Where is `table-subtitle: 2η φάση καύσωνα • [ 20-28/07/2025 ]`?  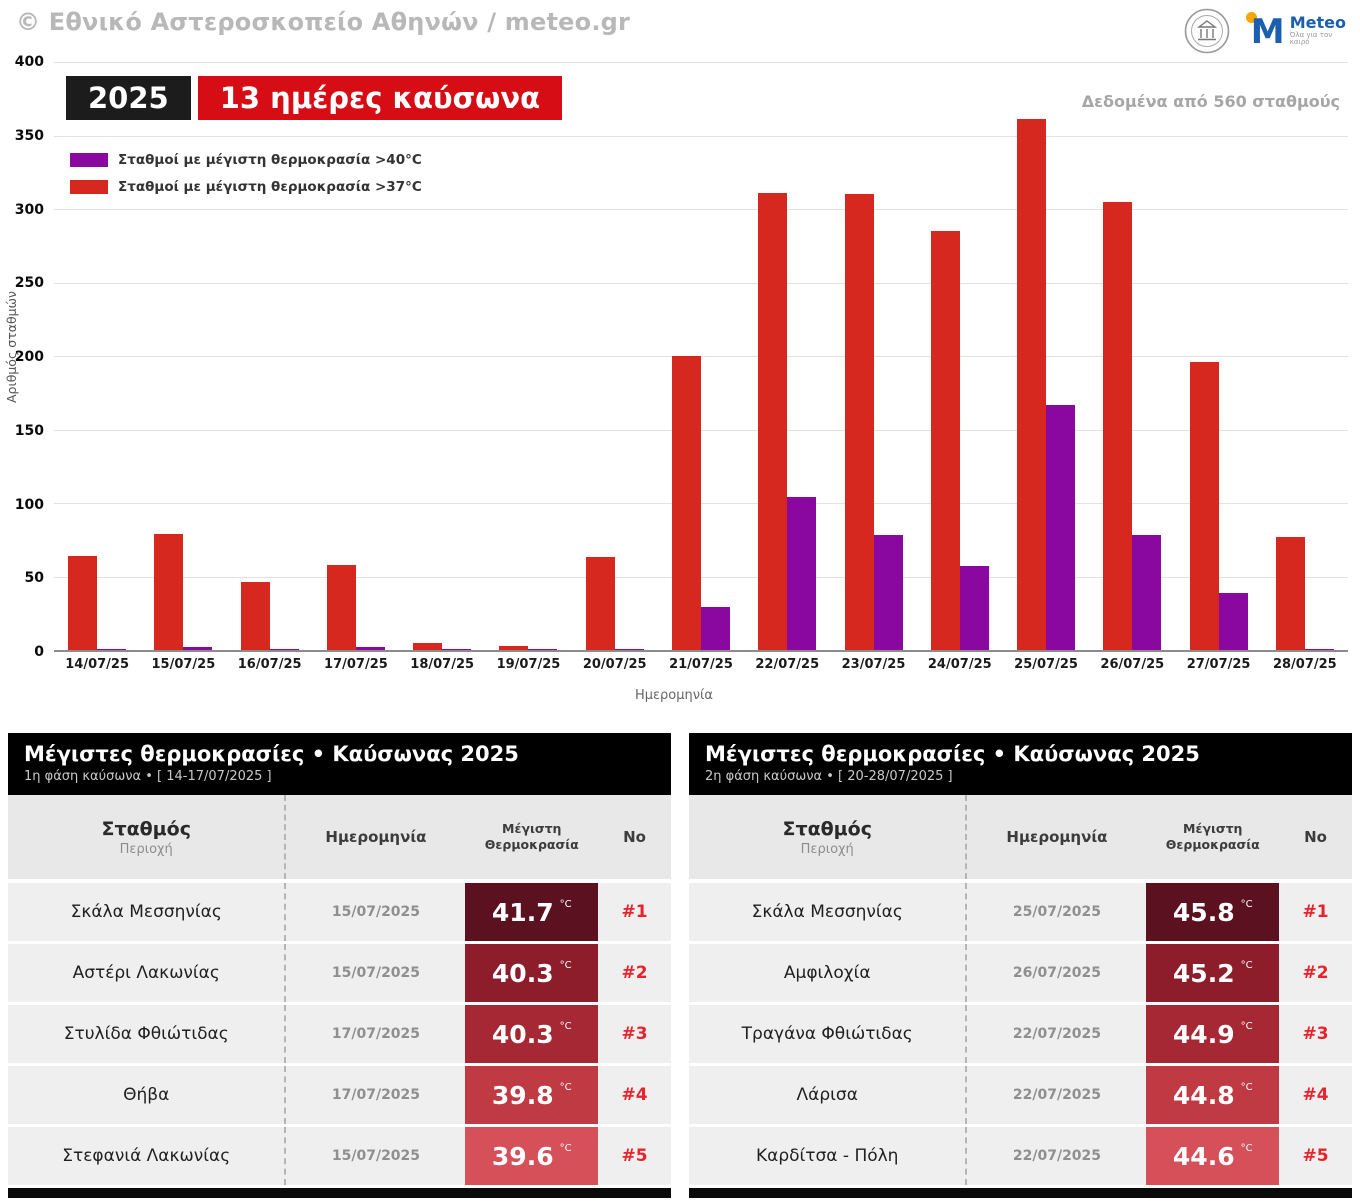 table-subtitle: 2η φάση καύσωνα • [ 20-28/07/2025 ] is located at coordinates (829, 776).